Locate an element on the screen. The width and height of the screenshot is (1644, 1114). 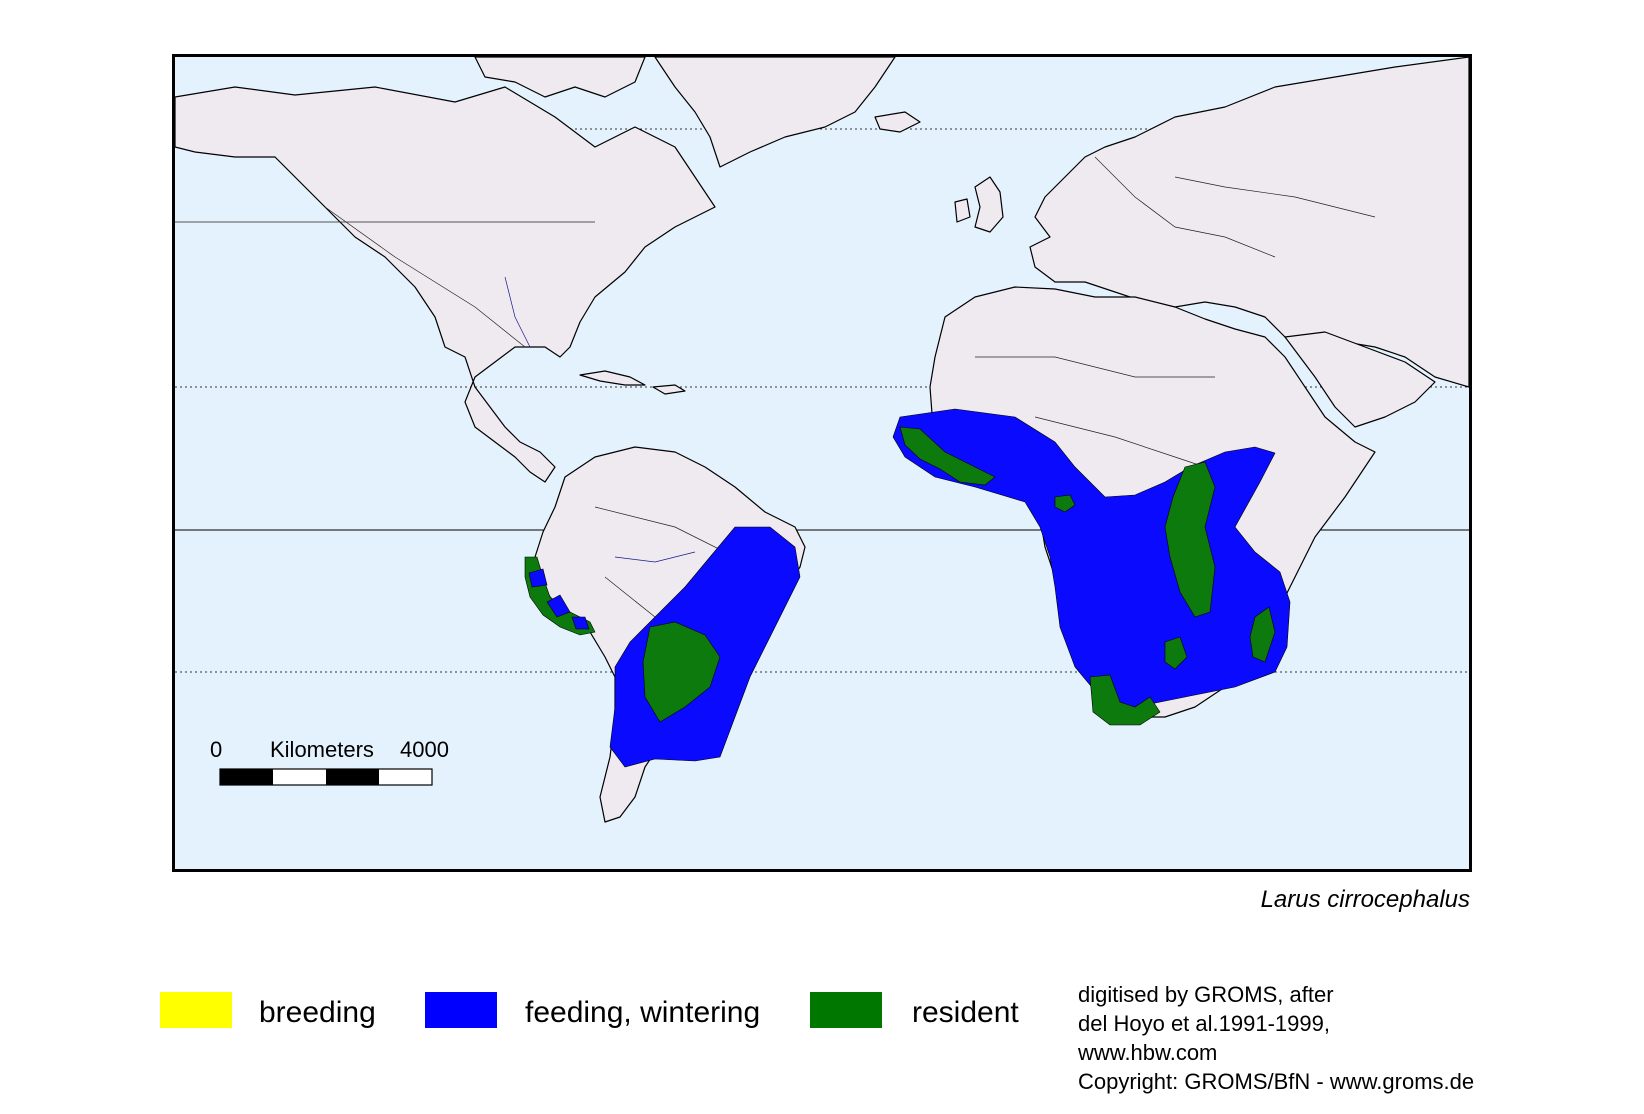
credits-line-4: Copyright: GROMS/BfN - www.groms.de is located at coordinates (1276, 1081).